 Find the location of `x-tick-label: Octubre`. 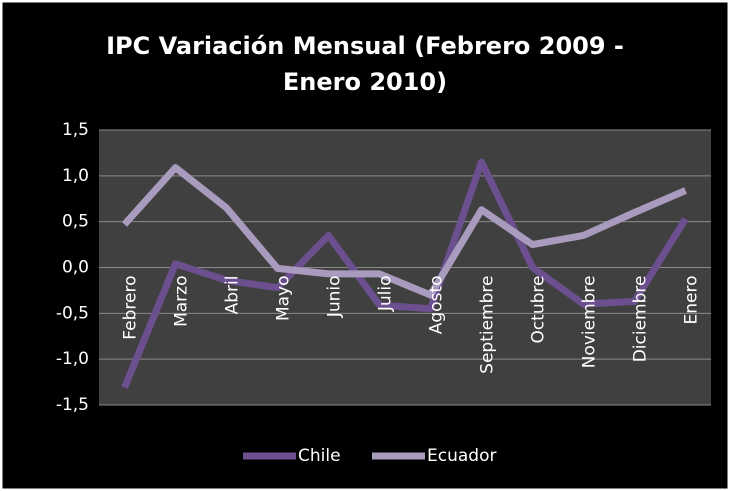

x-tick-label: Octubre is located at coordinates (539, 310).